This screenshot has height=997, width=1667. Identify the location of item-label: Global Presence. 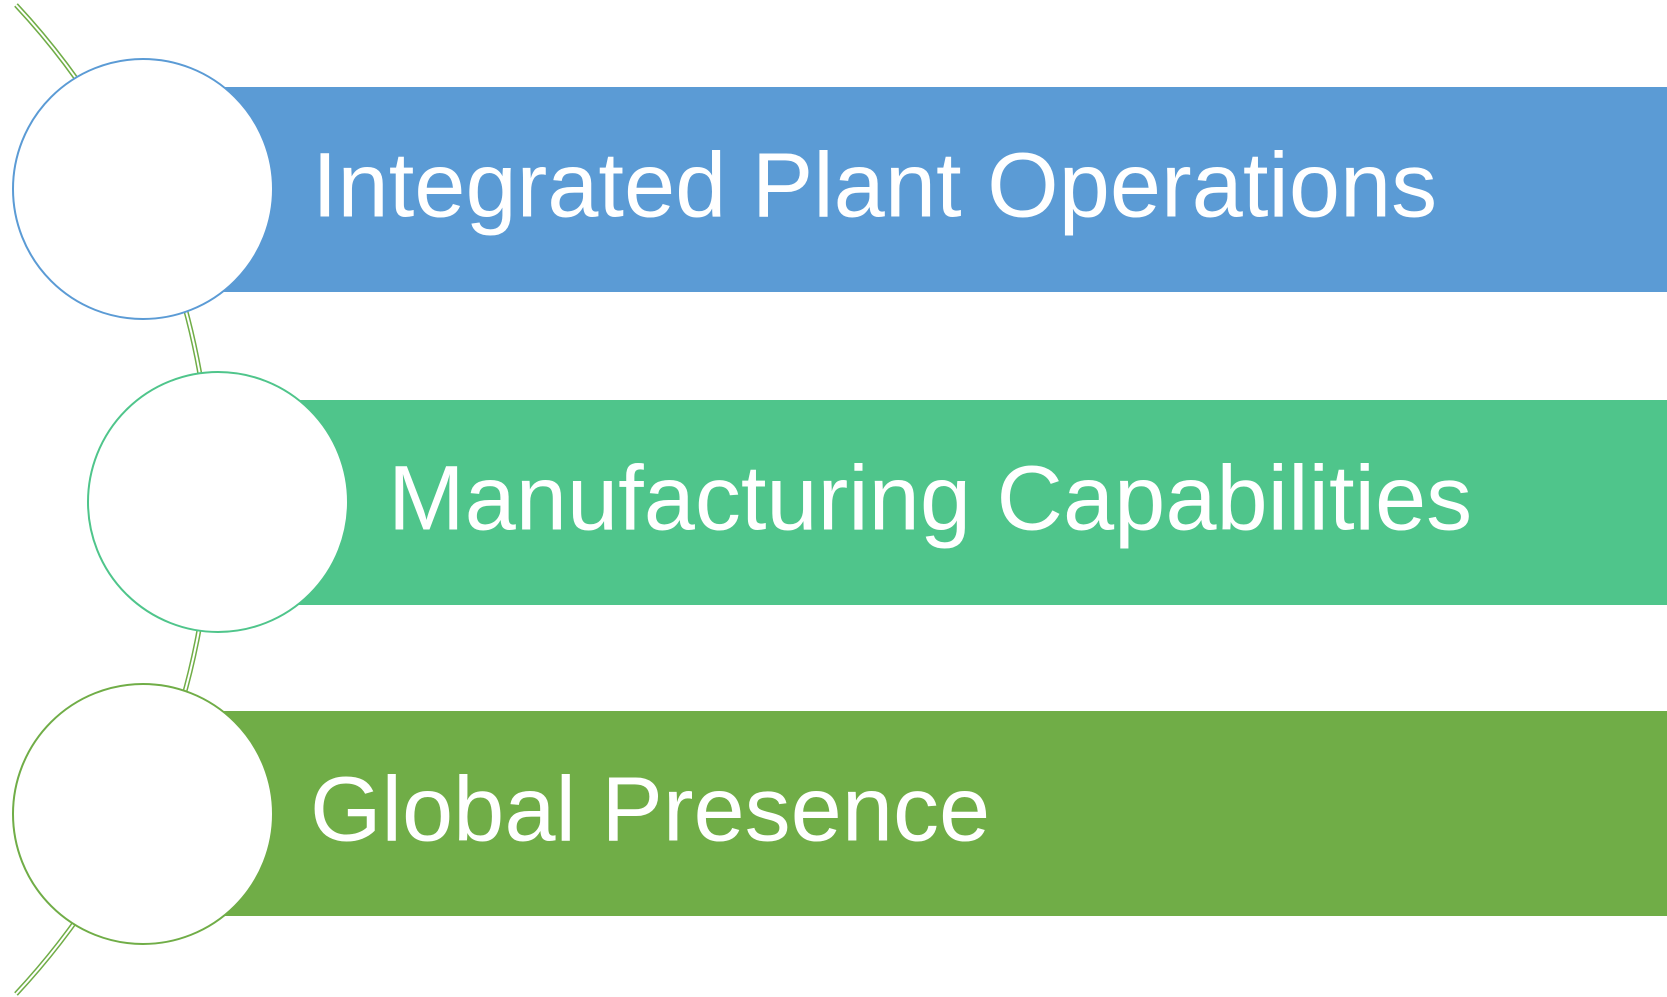
(650, 809).